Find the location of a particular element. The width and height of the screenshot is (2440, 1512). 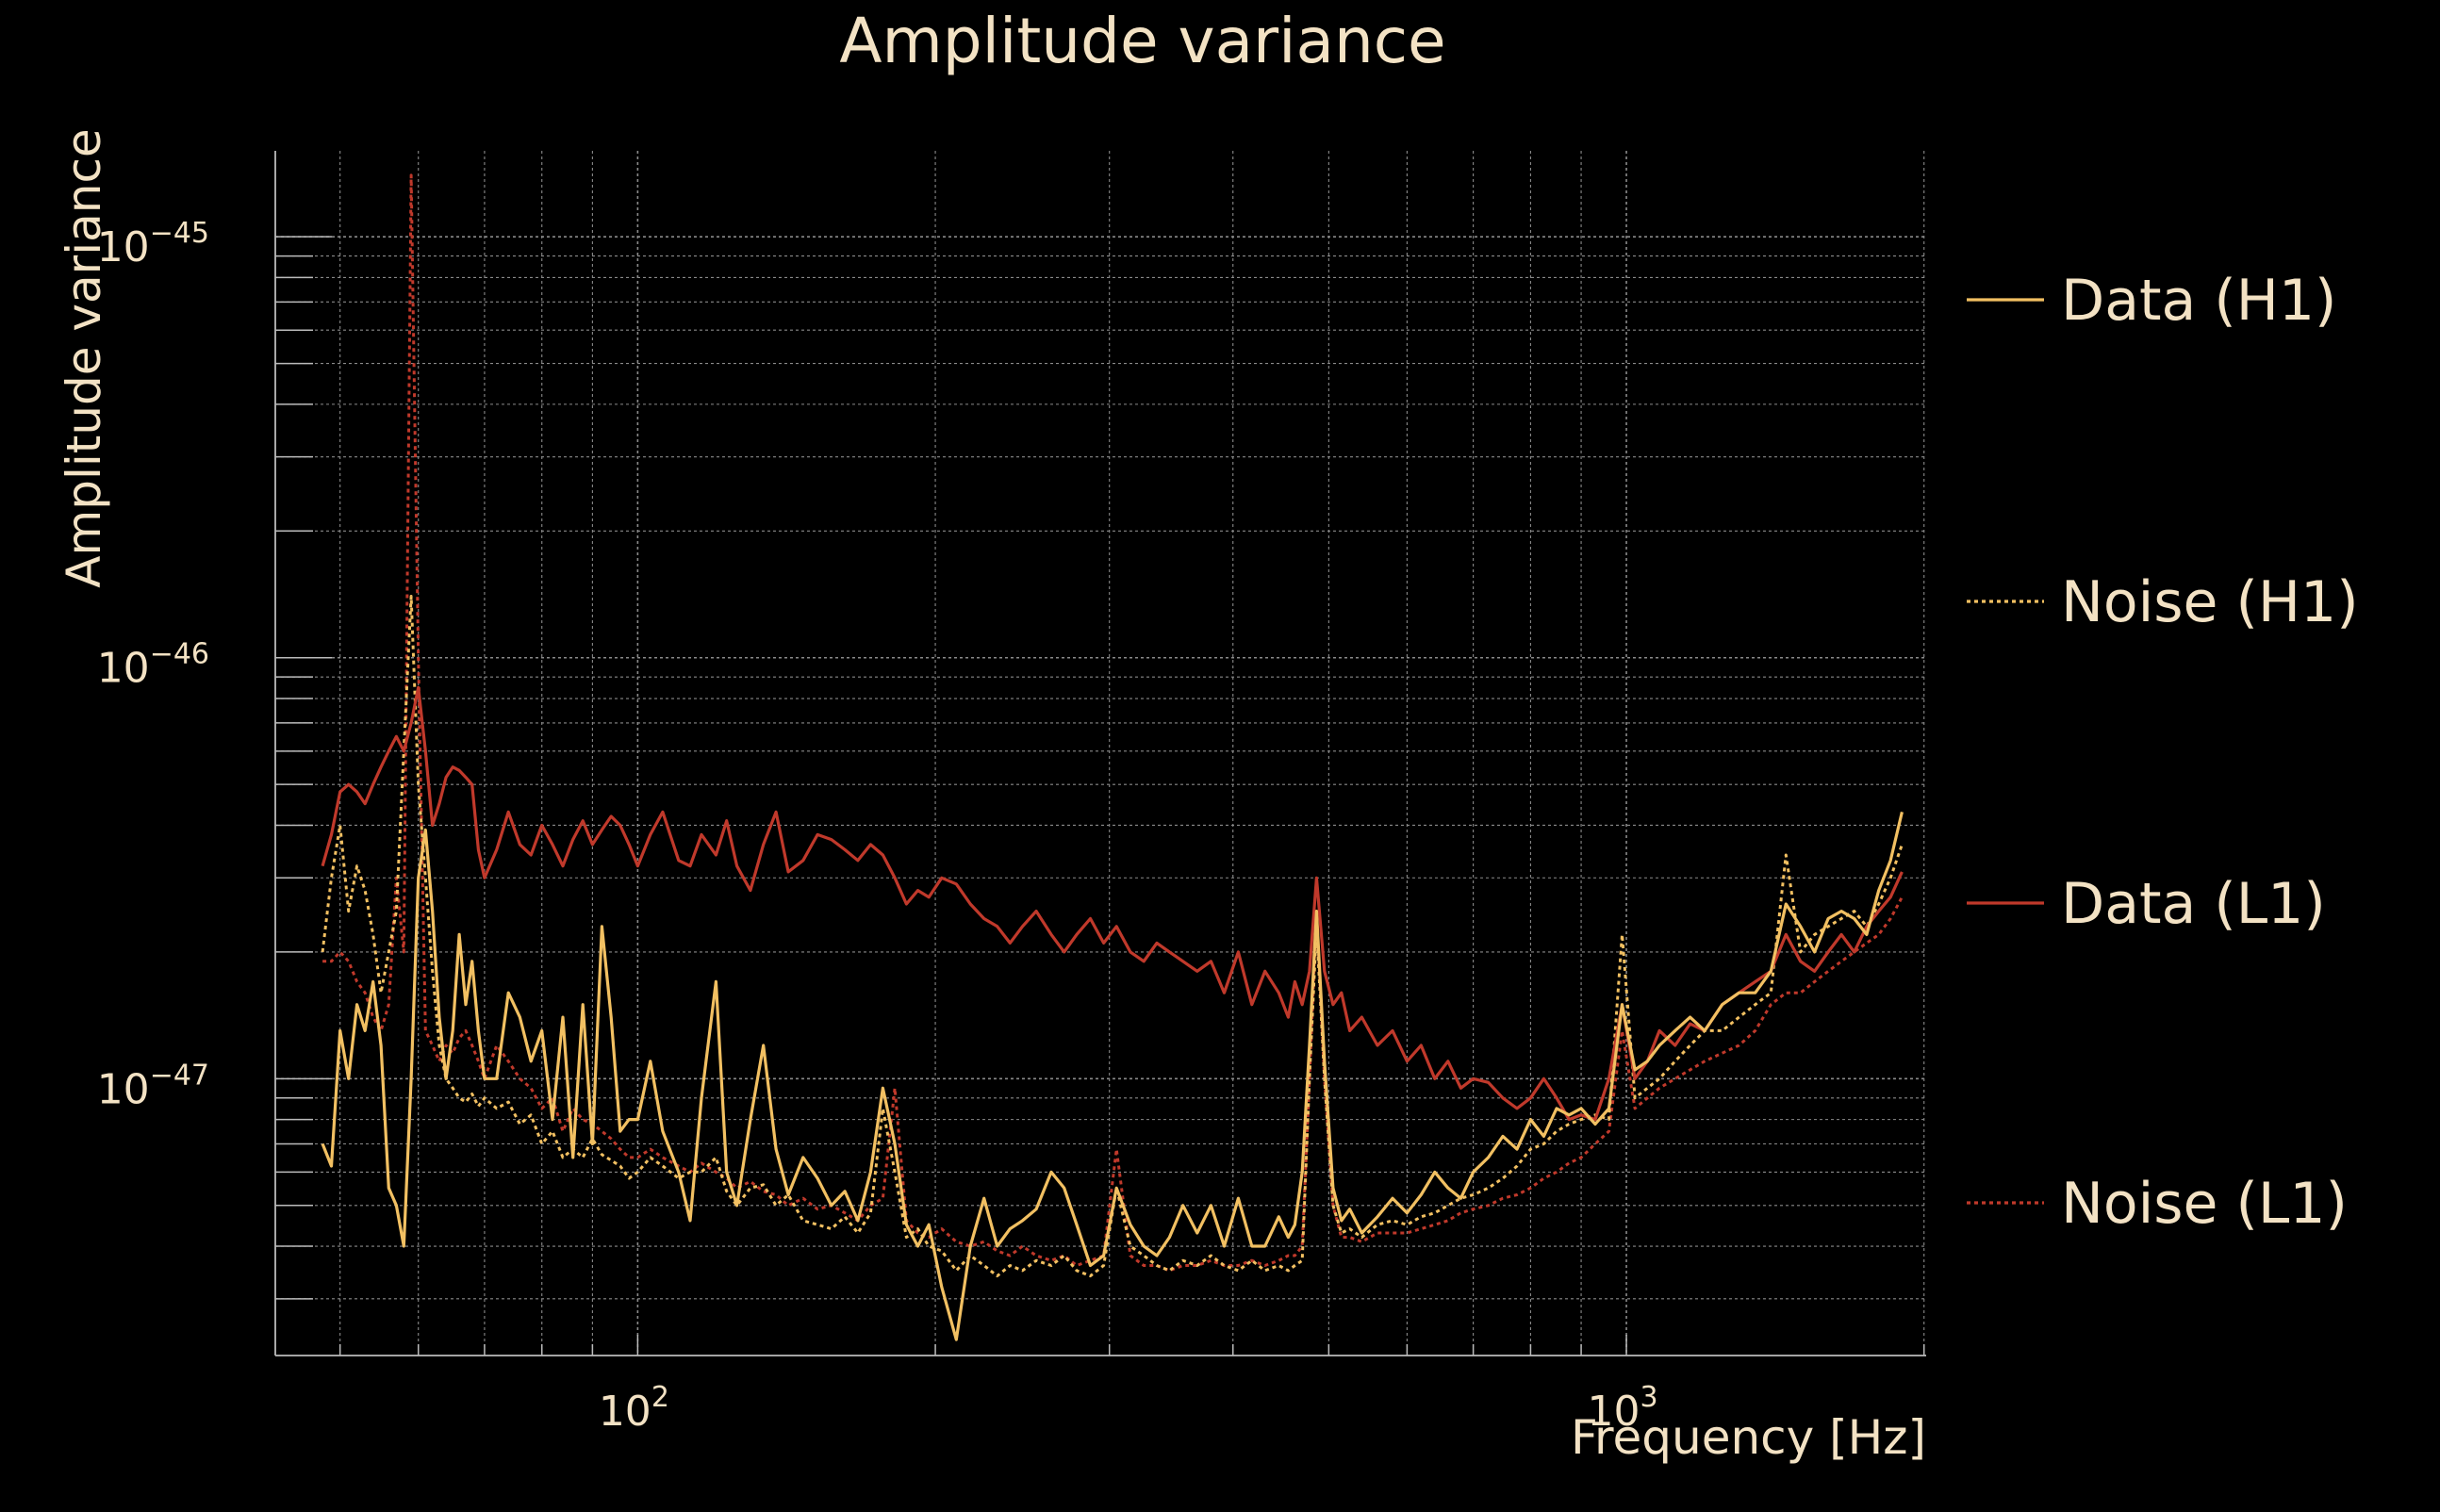

x-axis-label: Frequency [Hz] is located at coordinates (1748, 1437).